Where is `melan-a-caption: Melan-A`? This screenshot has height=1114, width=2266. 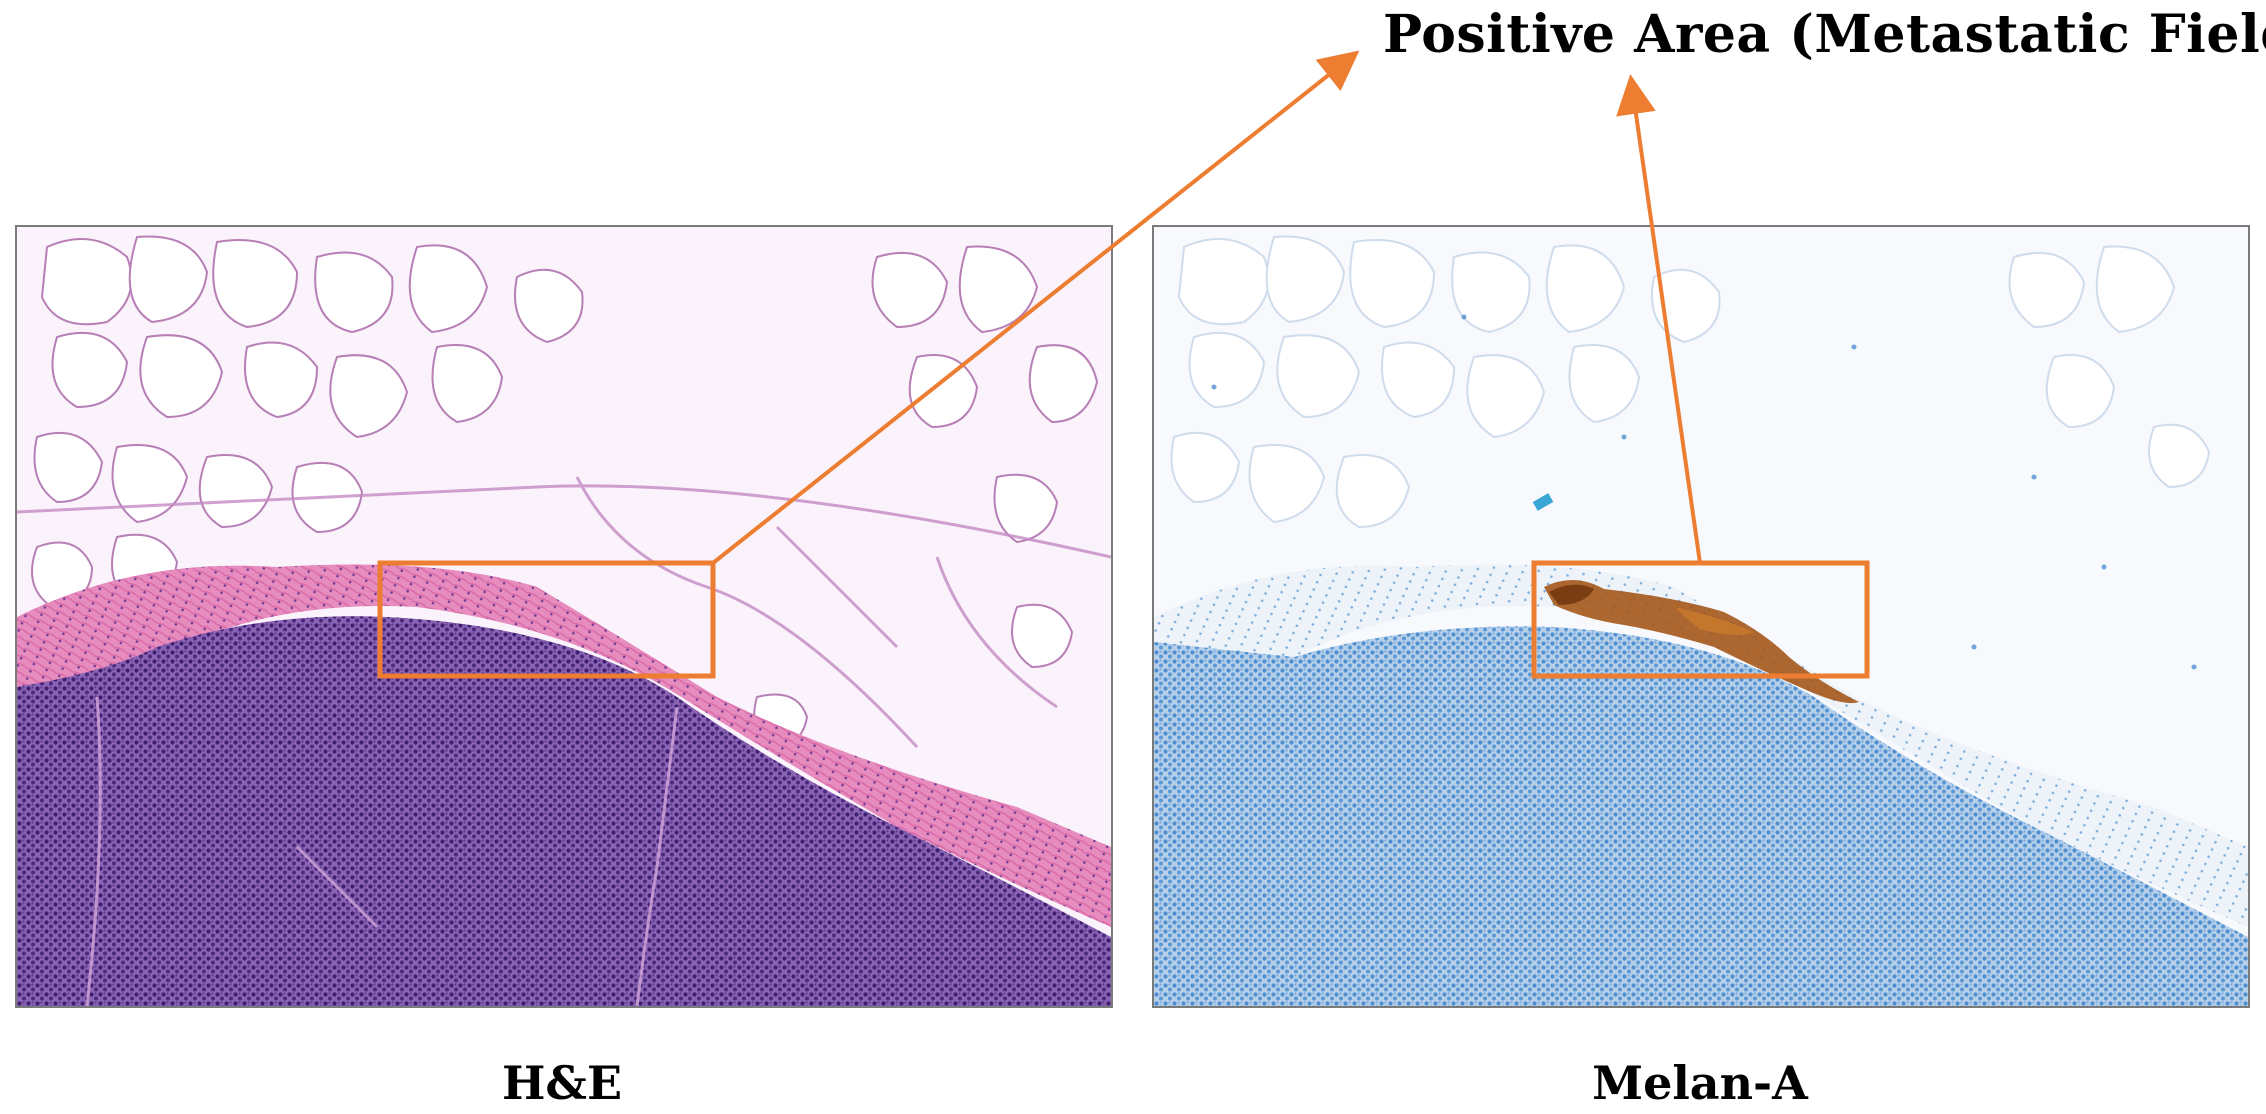
melan-a-caption: Melan-A is located at coordinates (1700, 1083).